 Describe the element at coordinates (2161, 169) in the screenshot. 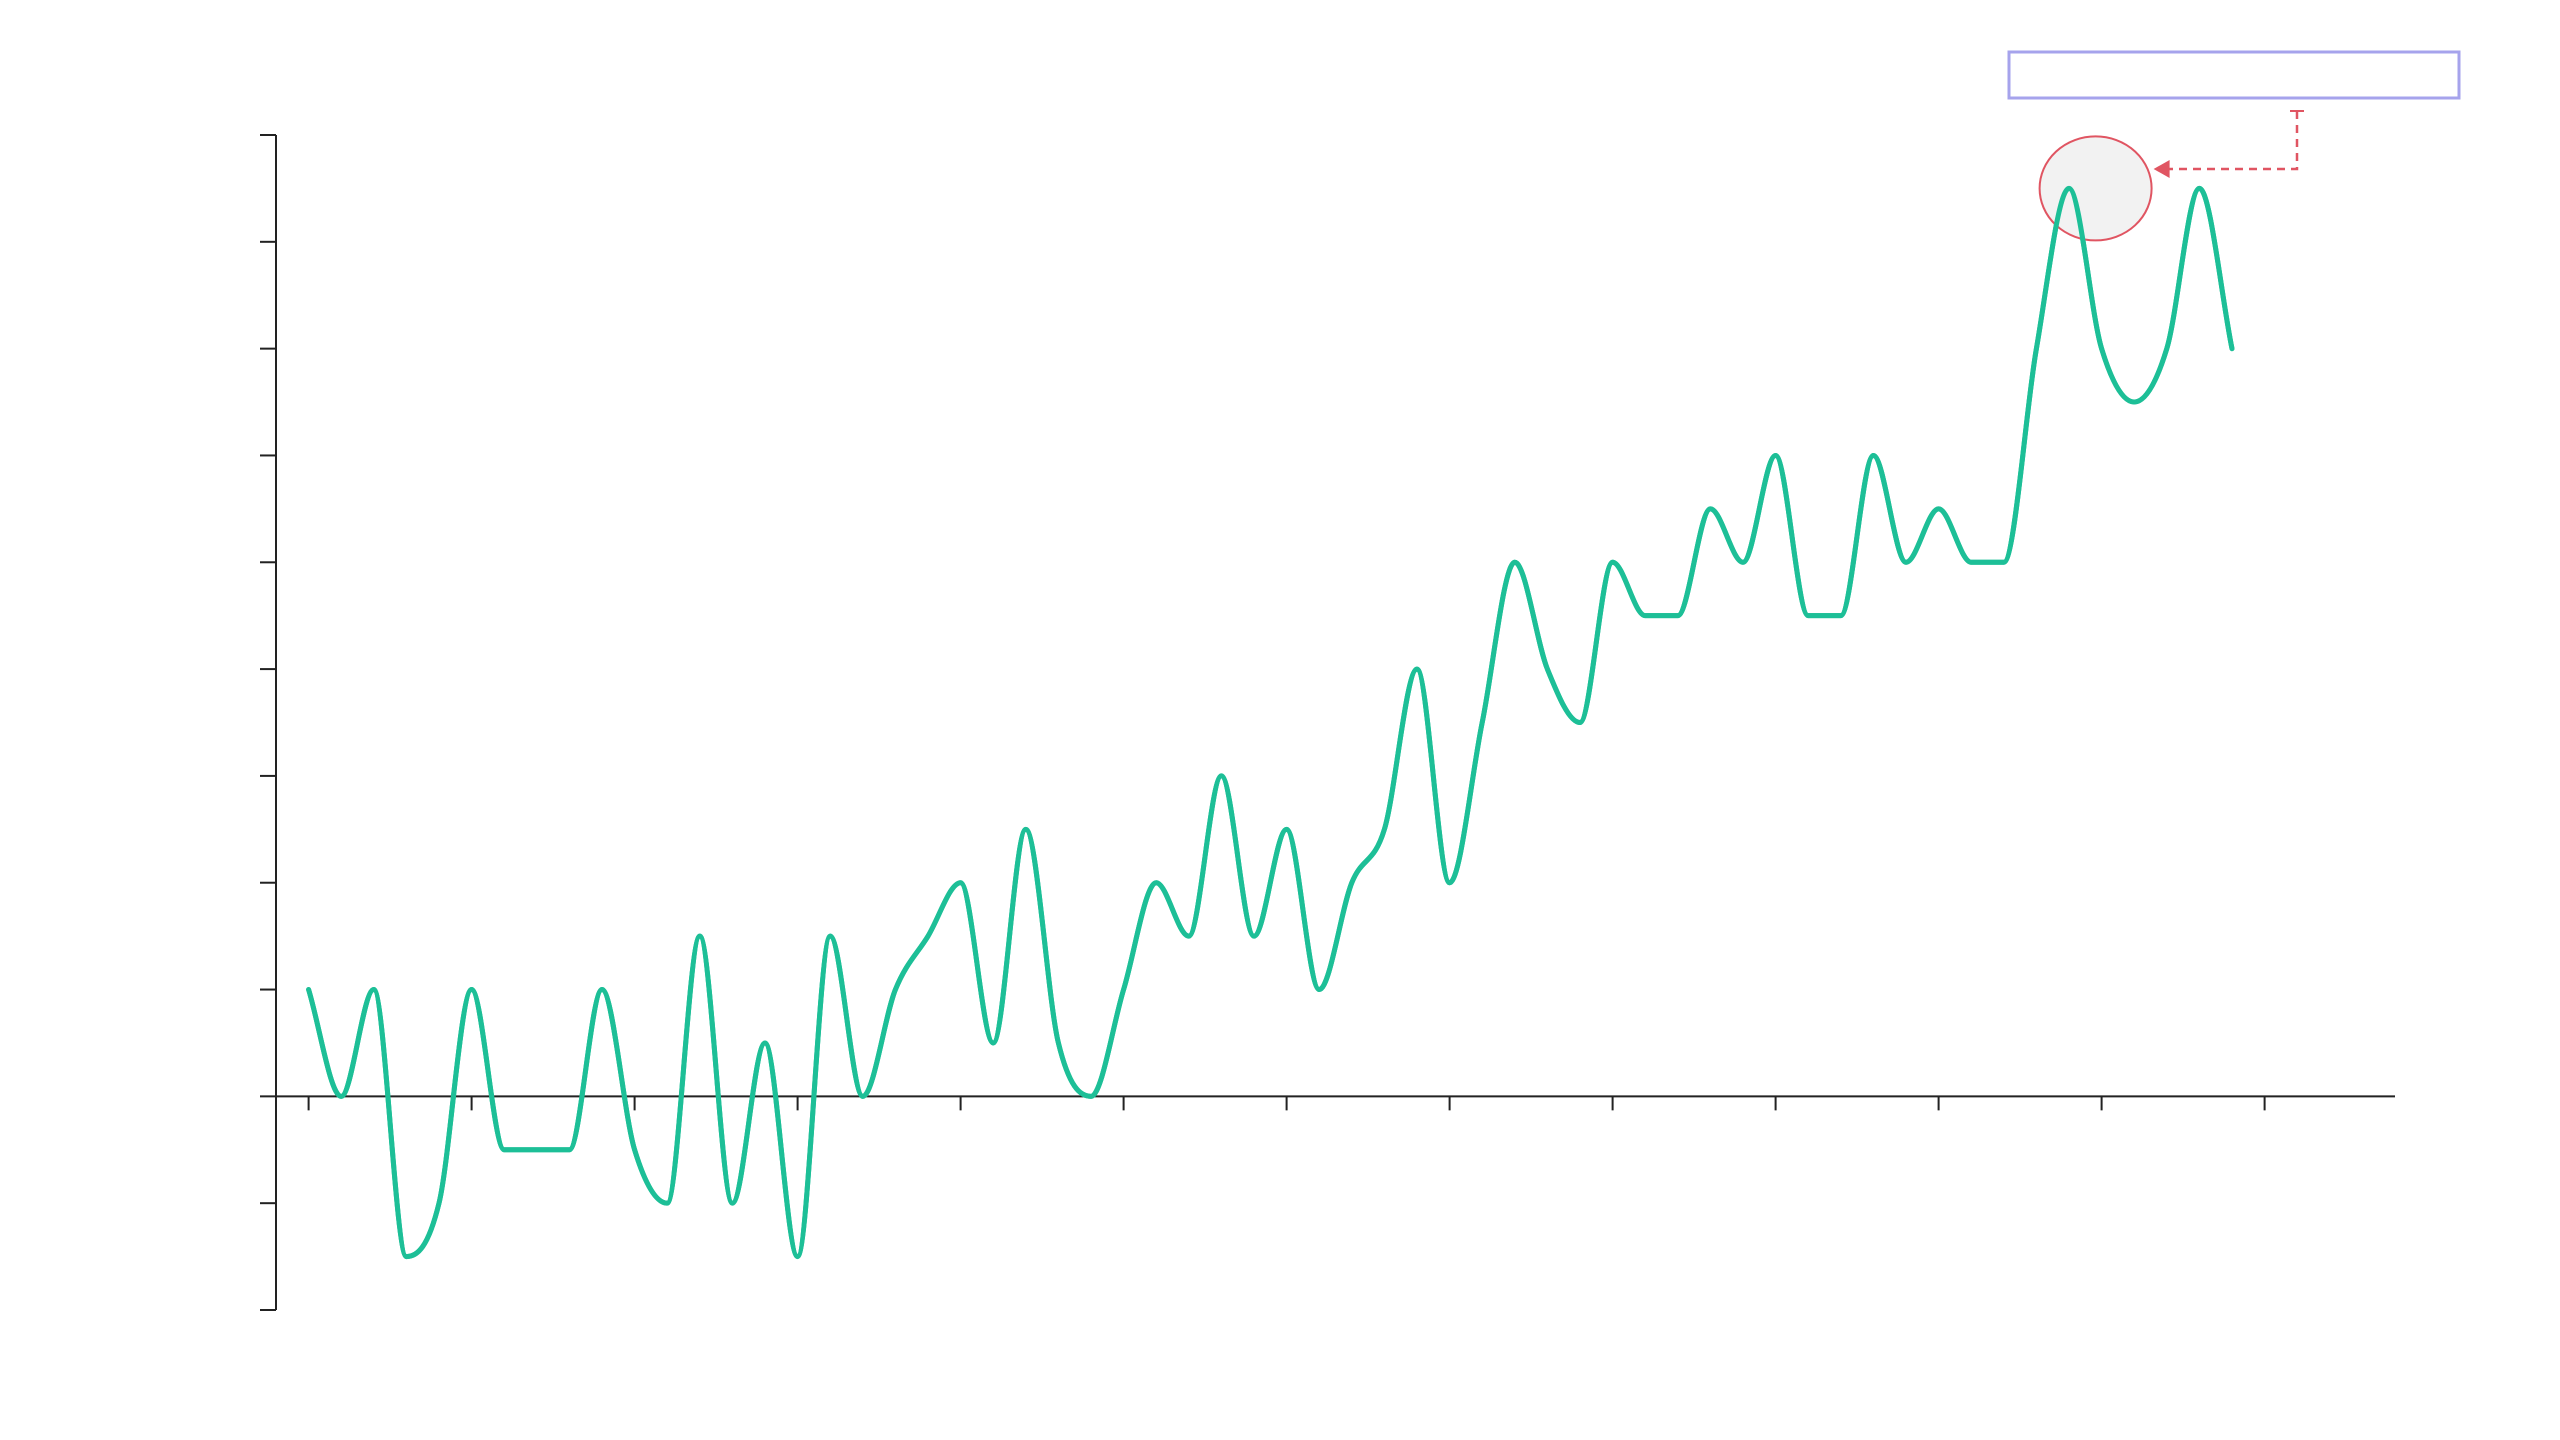

I see `arrow-head` at that location.